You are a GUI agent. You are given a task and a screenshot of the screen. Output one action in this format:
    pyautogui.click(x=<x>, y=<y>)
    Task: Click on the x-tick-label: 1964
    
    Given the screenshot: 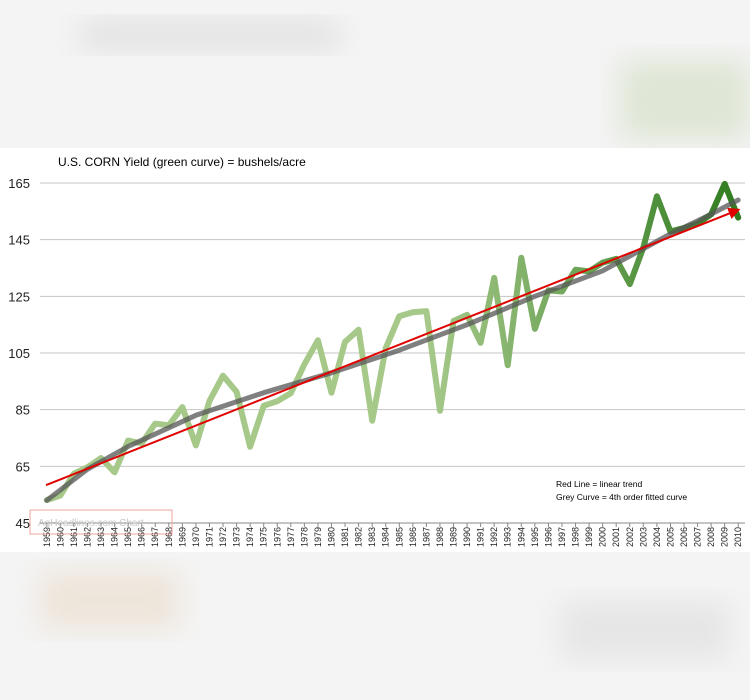 What is the action you would take?
    pyautogui.click(x=115, y=537)
    